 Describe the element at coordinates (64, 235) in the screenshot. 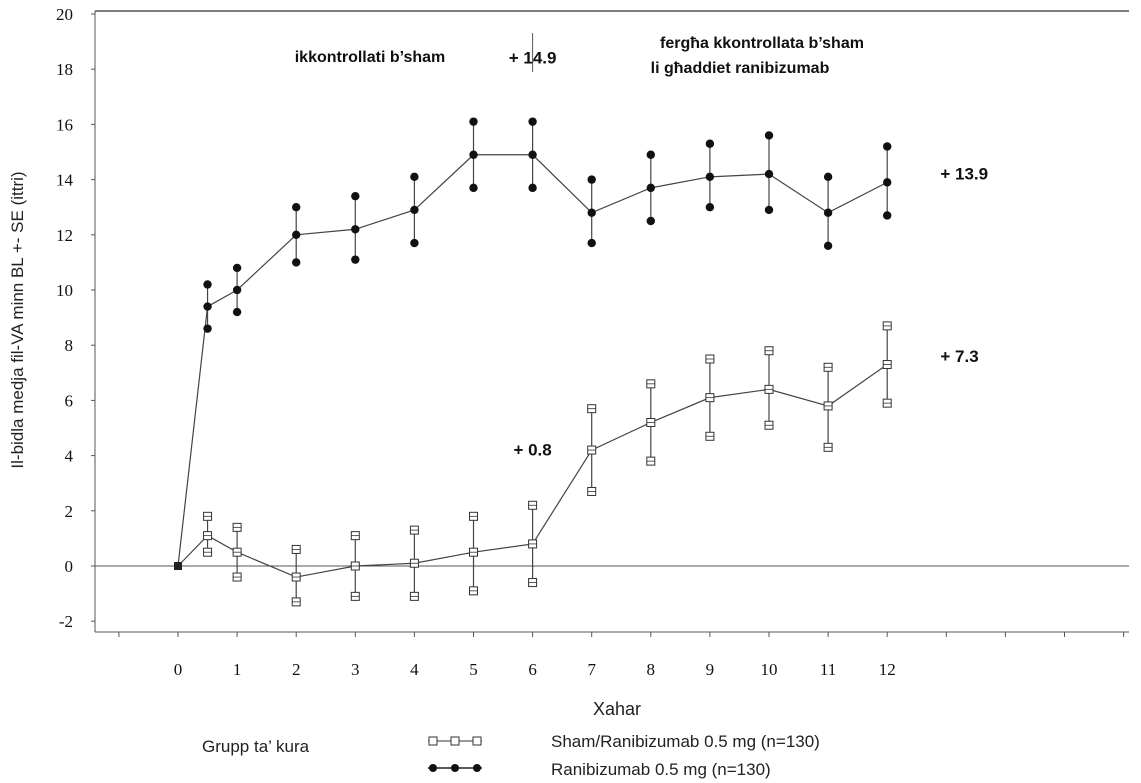

I see `y-tick-label: 12` at that location.